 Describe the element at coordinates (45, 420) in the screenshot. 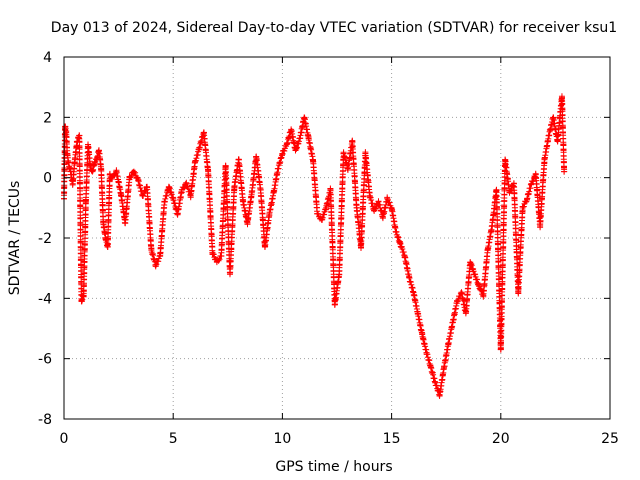

I see `y-tick-label: -8` at that location.